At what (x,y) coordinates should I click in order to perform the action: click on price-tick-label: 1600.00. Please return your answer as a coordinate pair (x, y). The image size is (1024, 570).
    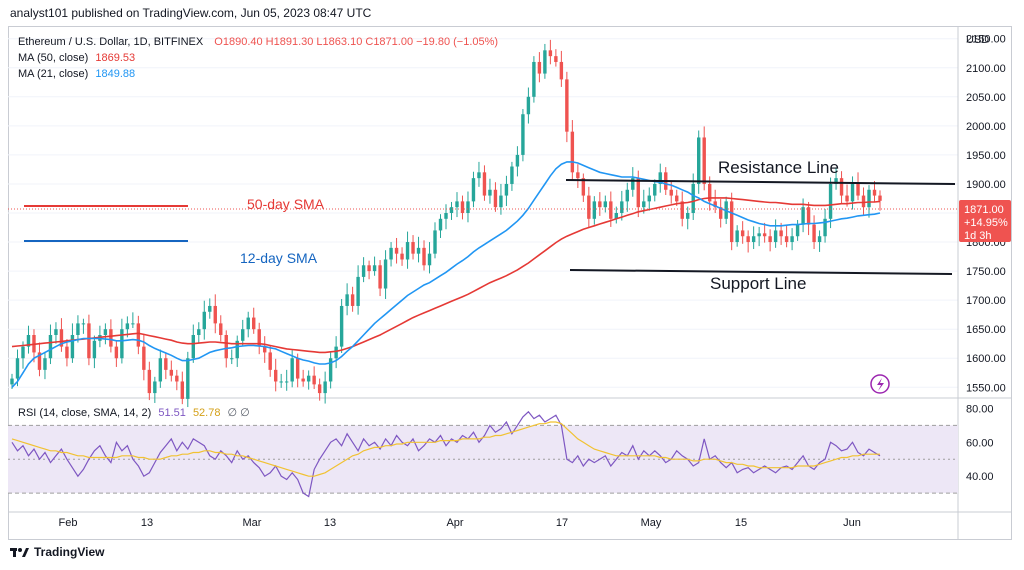
    Looking at the image, I should click on (986, 359).